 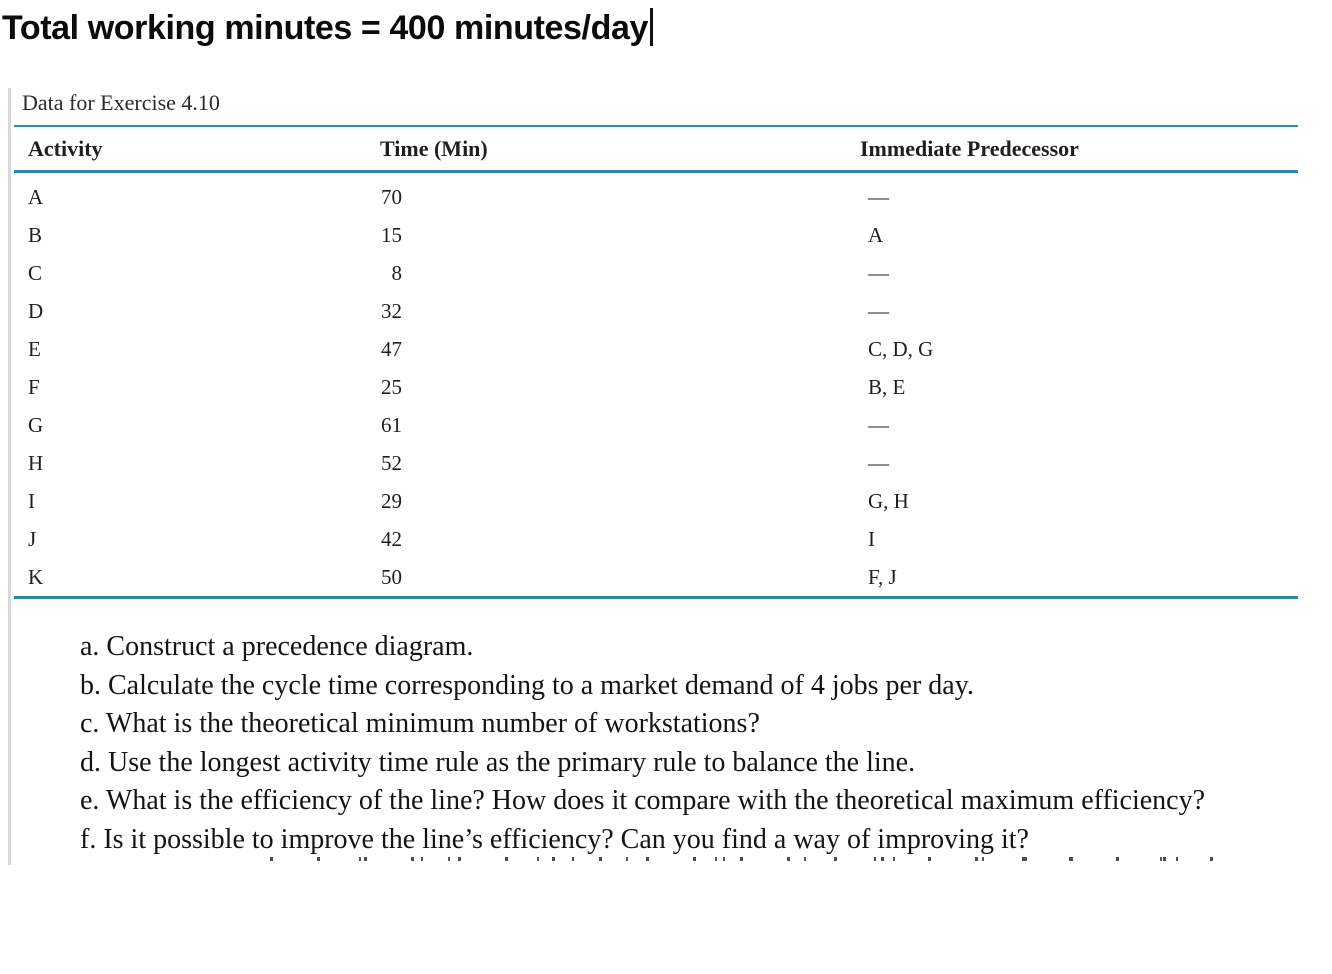 What do you see at coordinates (391, 577) in the screenshot?
I see `cell-time: 50` at bounding box center [391, 577].